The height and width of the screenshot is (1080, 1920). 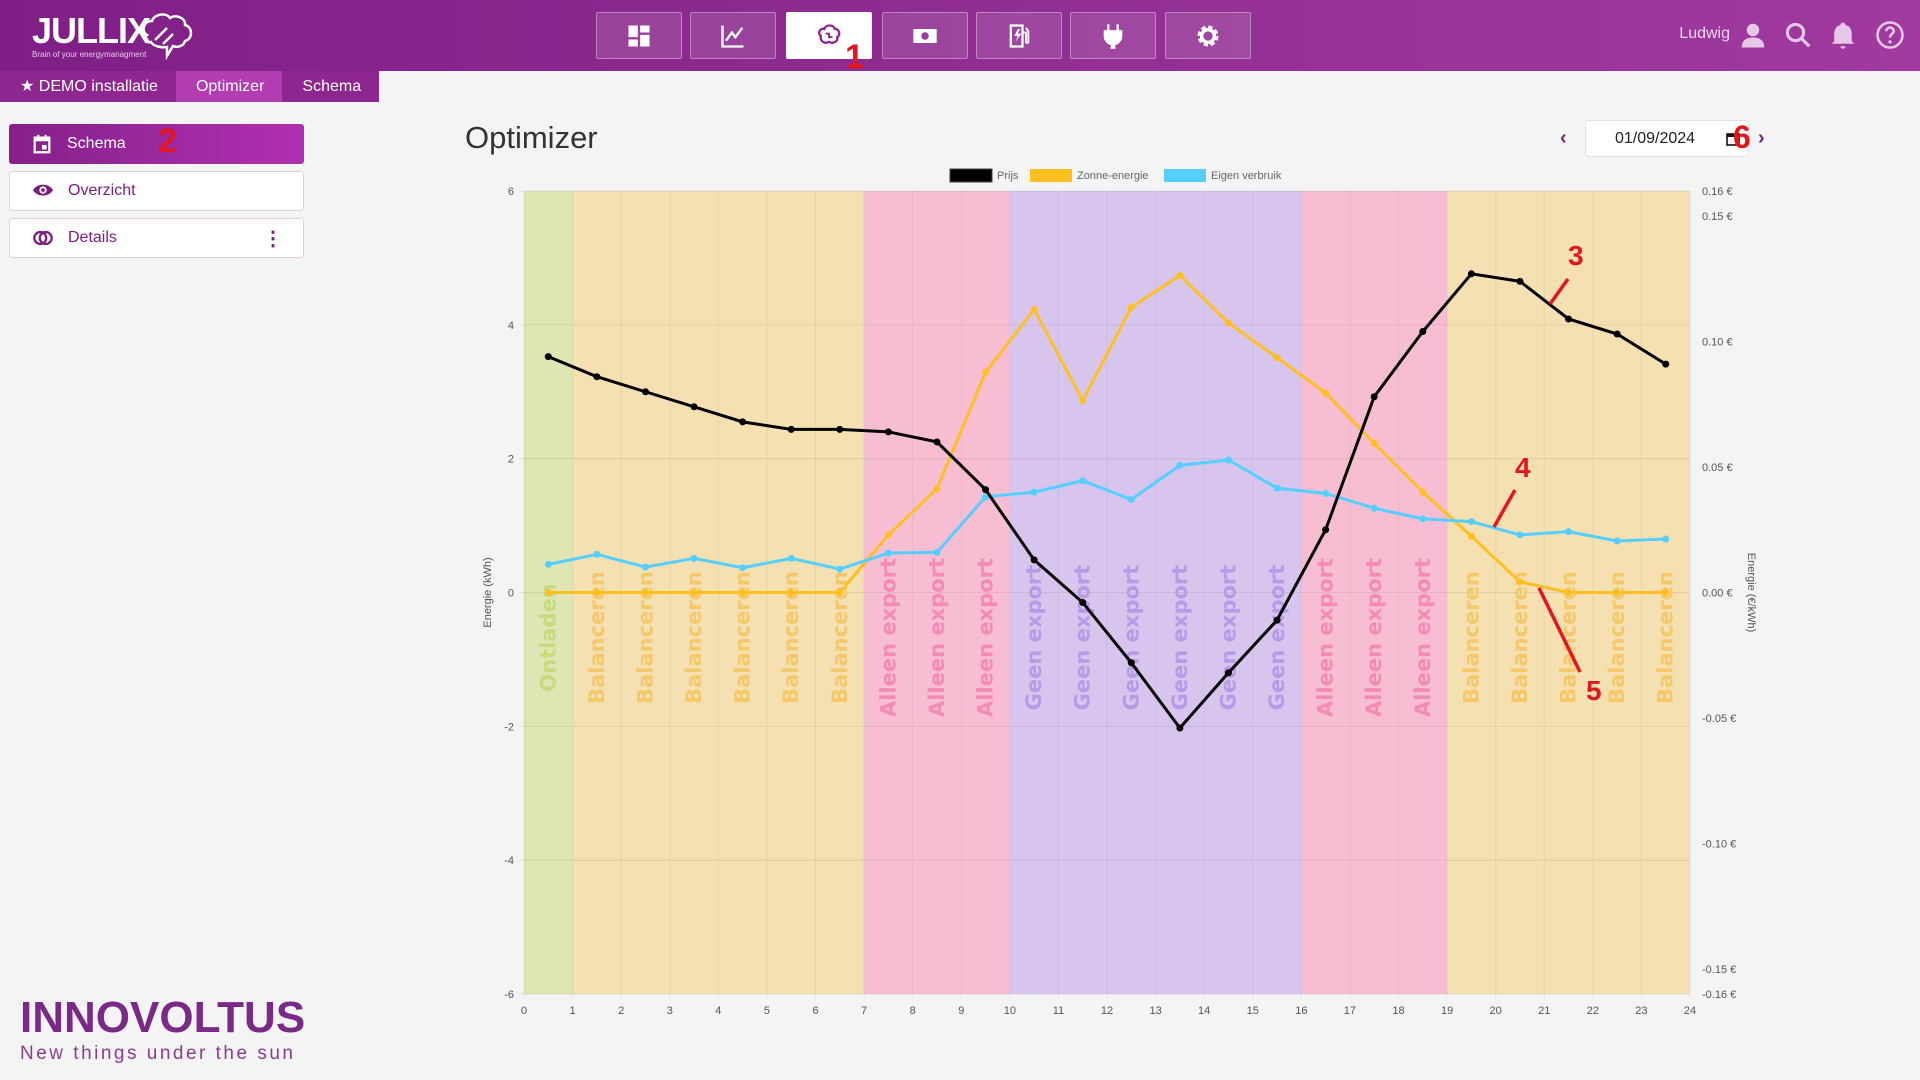 What do you see at coordinates (1719, 970) in the screenshot?
I see `y2-tick-label: -0.15 €` at bounding box center [1719, 970].